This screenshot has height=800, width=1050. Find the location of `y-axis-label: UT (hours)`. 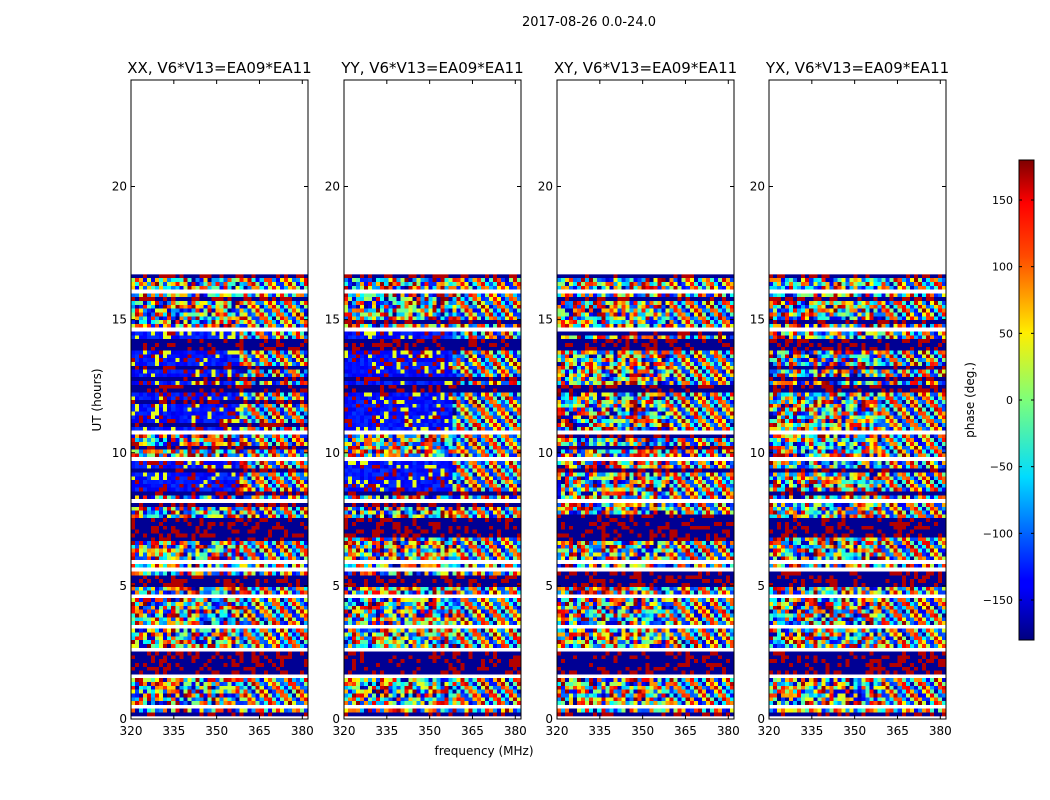

y-axis-label: UT (hours) is located at coordinates (97, 399).